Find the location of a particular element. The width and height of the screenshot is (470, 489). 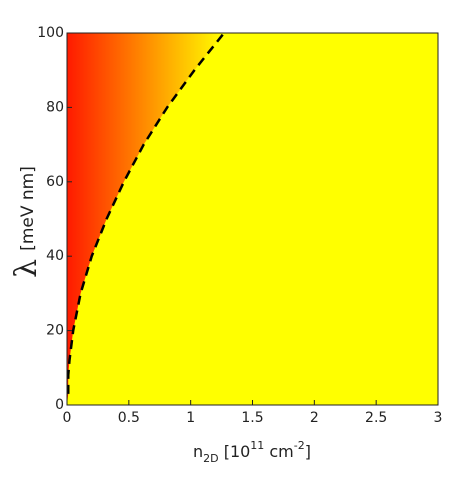

y-axis-unit: [meV nm] is located at coordinates (28, 208).